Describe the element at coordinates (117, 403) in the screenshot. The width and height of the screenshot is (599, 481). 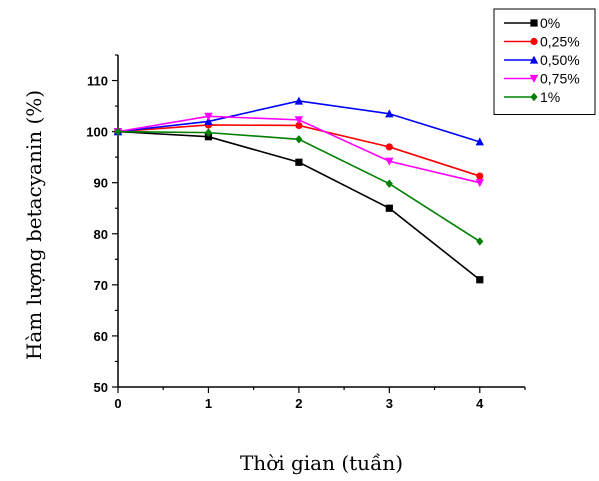
I see `x-tick-label: 0` at that location.